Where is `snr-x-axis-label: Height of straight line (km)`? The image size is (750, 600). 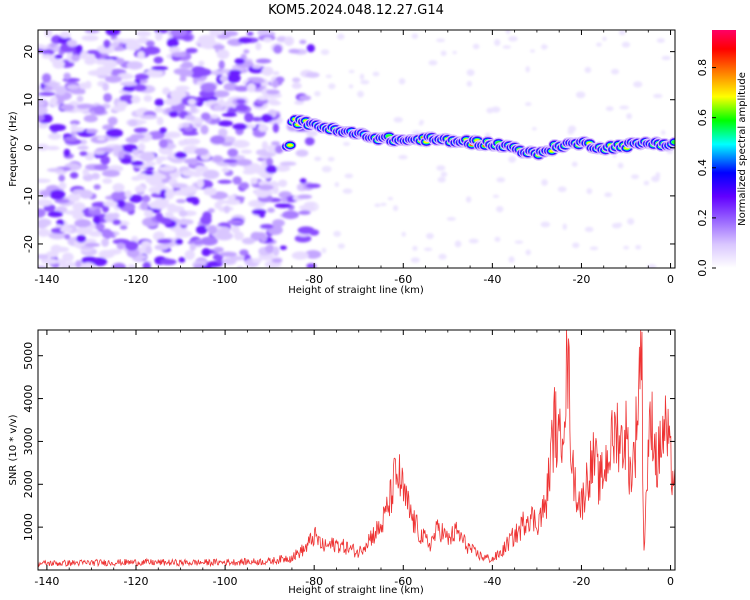
snr-x-axis-label: Height of straight line (km) is located at coordinates (356, 590).